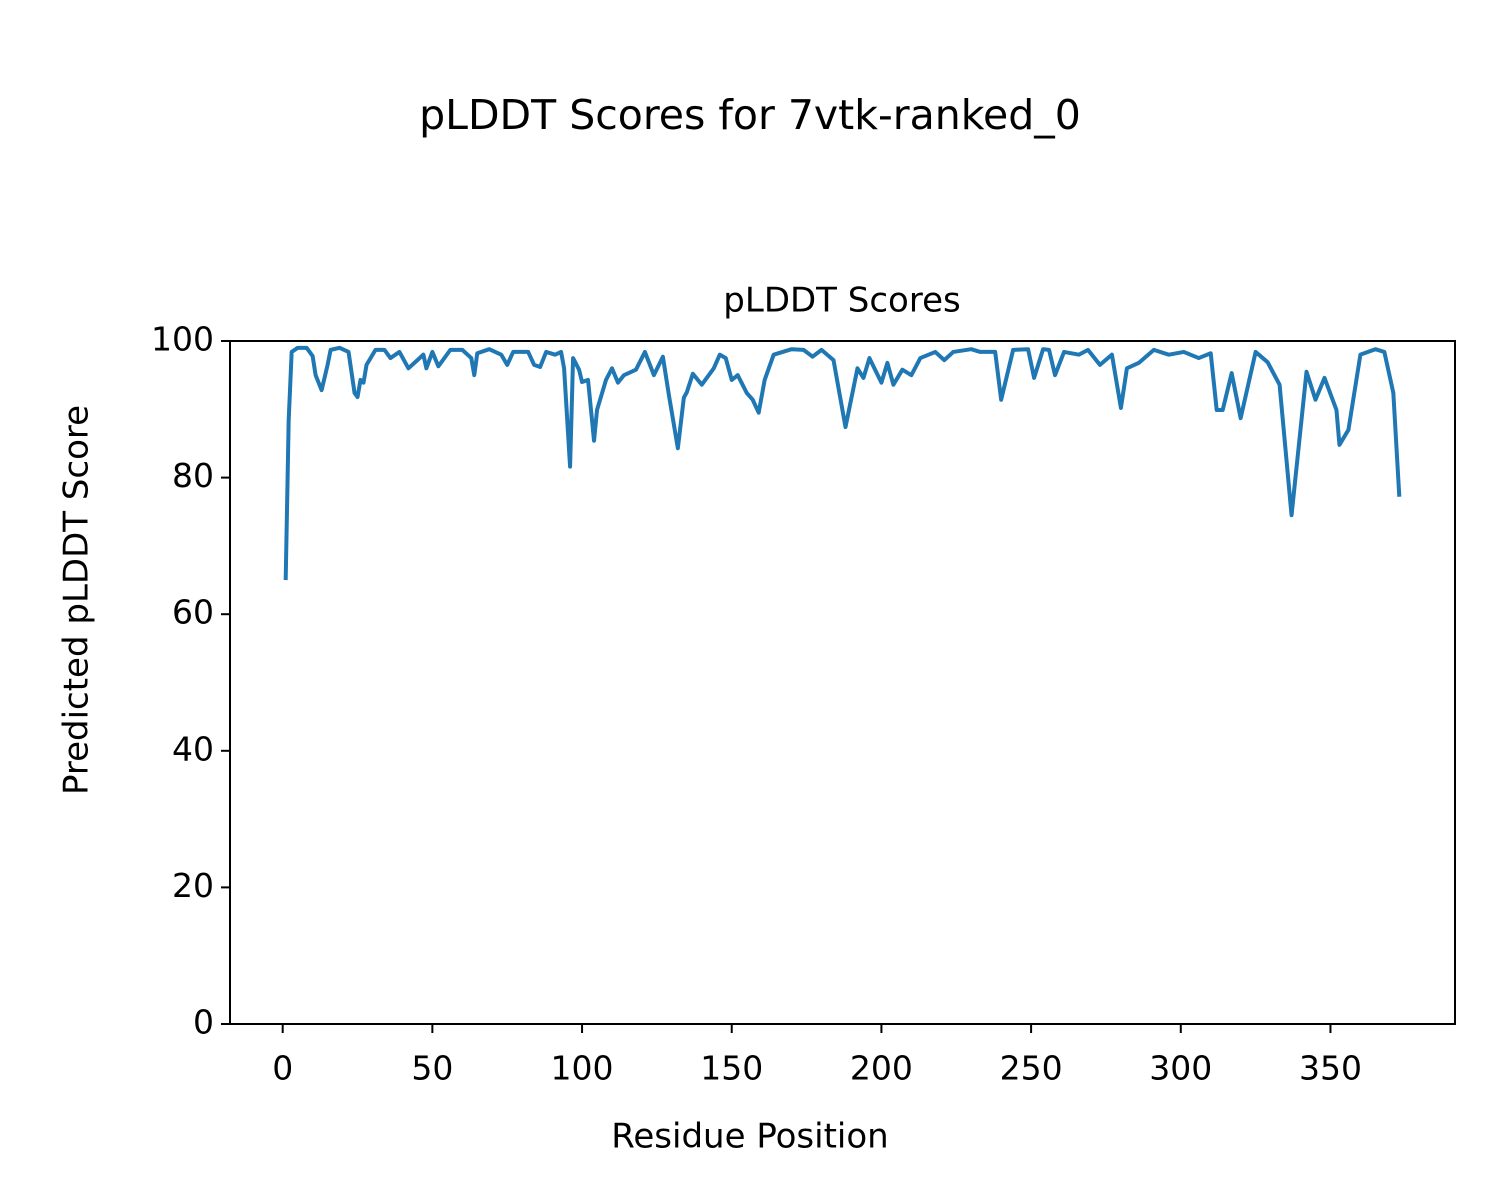  I want to click on x-tick-label: 0, so click(282, 1068).